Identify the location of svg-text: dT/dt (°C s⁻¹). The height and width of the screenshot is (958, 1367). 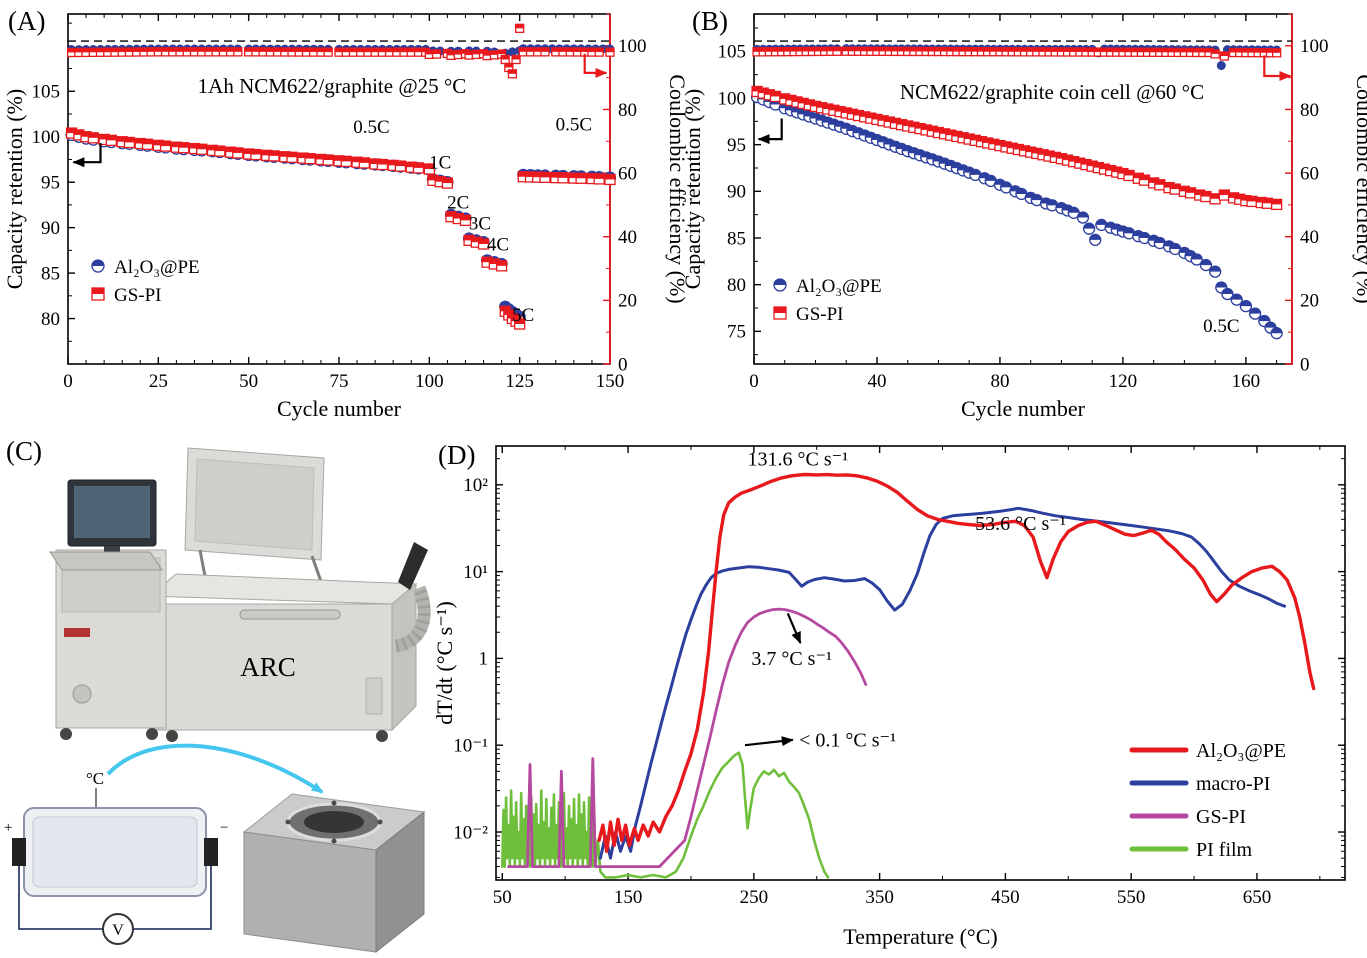
(444, 663).